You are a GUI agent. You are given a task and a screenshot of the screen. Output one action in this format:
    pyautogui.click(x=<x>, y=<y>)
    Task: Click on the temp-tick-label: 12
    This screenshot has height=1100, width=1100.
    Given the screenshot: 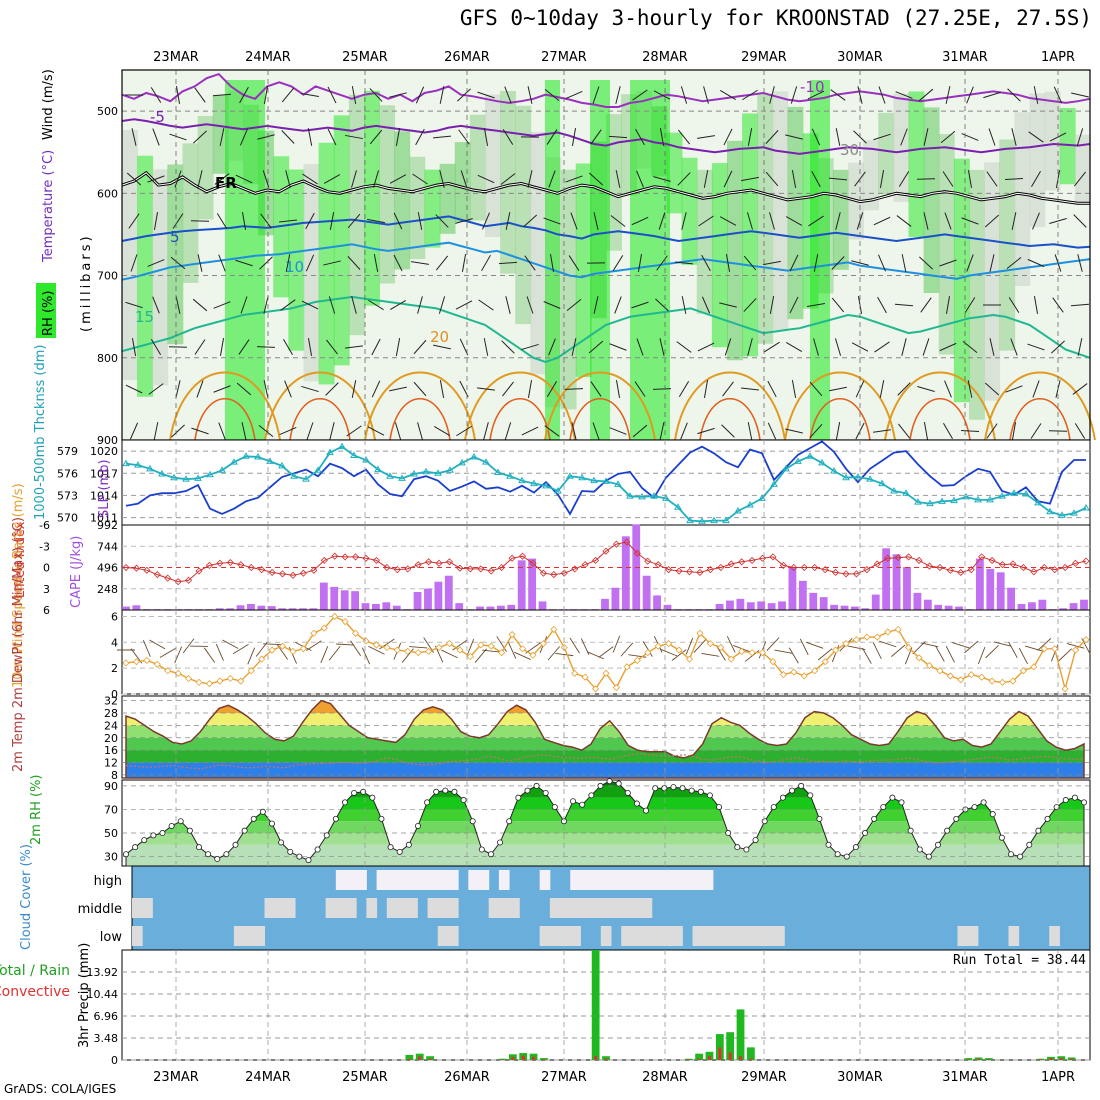 What is the action you would take?
    pyautogui.click(x=111, y=763)
    